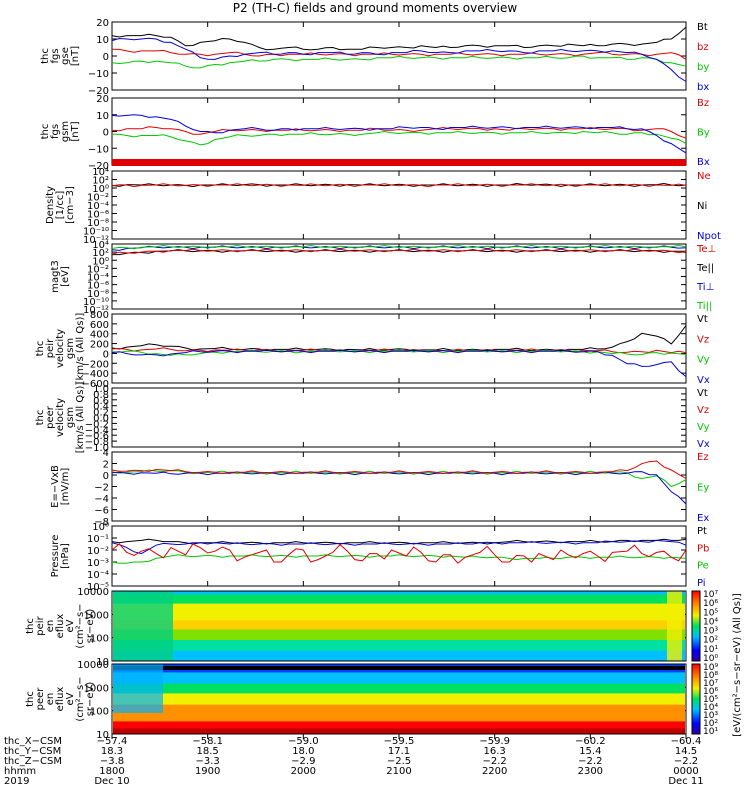 Image resolution: width=750 pixels, height=800 pixels. Describe the element at coordinates (98, 206) in the screenshot. I see `y-tick-label: 10⁻⁴` at that location.